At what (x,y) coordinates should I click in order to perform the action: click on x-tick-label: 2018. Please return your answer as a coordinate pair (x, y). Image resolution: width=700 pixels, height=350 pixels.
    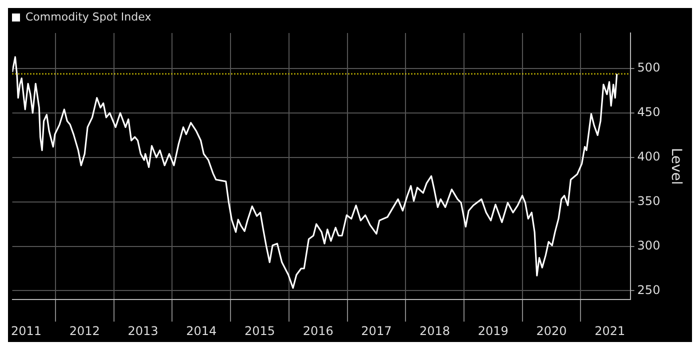
    Looking at the image, I should click on (435, 331).